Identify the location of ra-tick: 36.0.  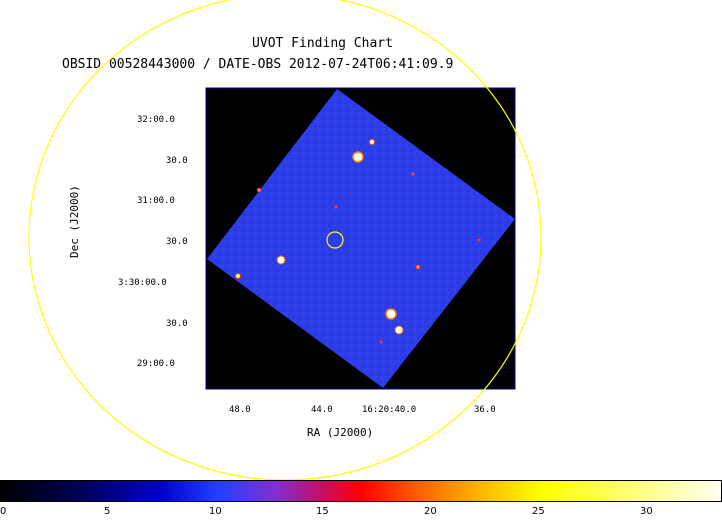
(485, 410).